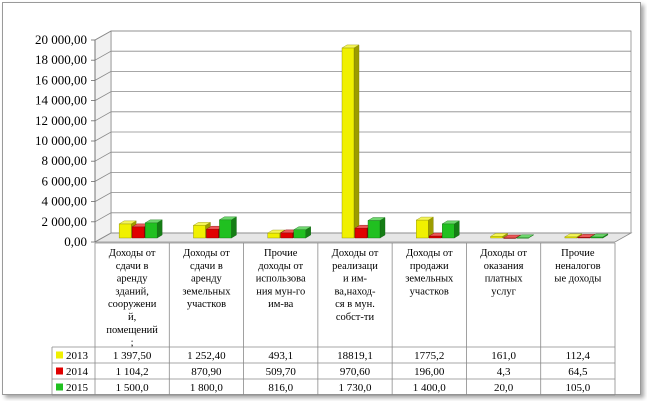 This screenshot has width=647, height=401. What do you see at coordinates (77, 388) in the screenshot?
I see `legend-label-2015: 2015` at bounding box center [77, 388].